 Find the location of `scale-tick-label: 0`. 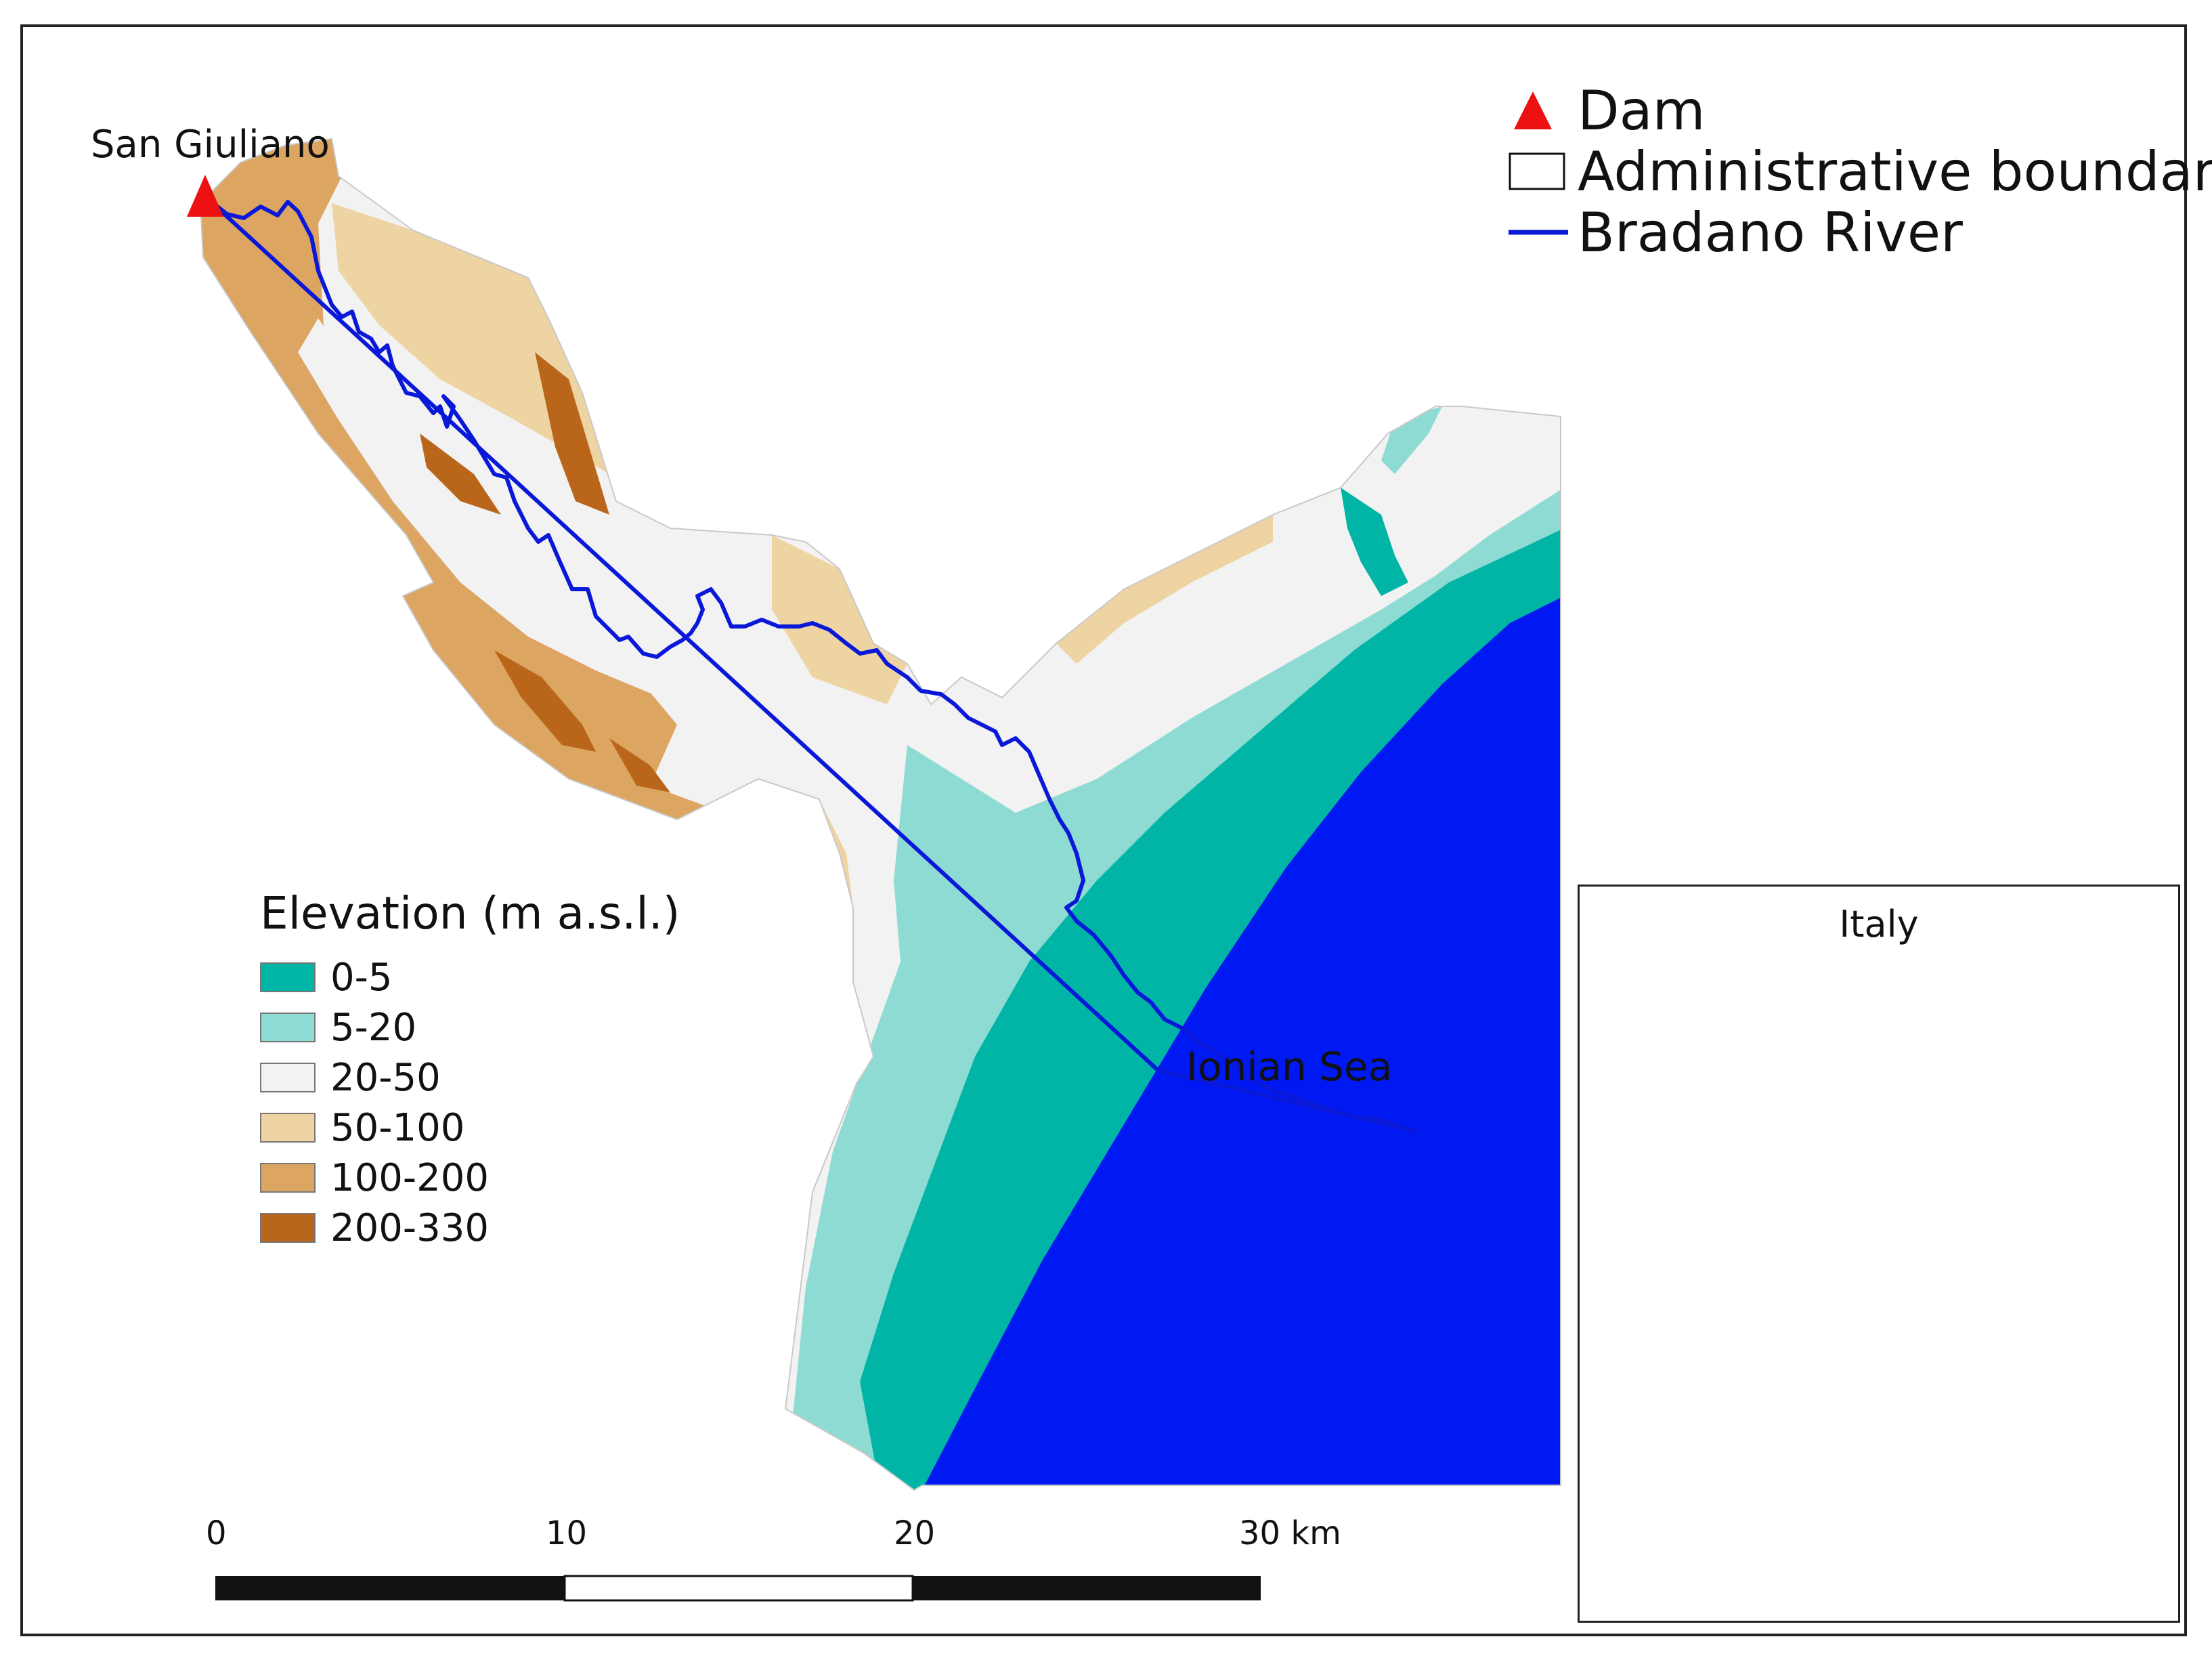

scale-tick-label: 0 is located at coordinates (216, 1533).